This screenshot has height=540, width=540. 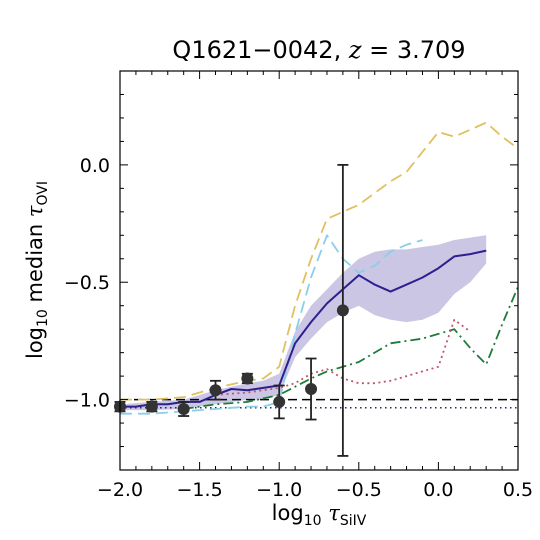 I want to click on y-tick-label: 0.0, so click(x=95, y=166).